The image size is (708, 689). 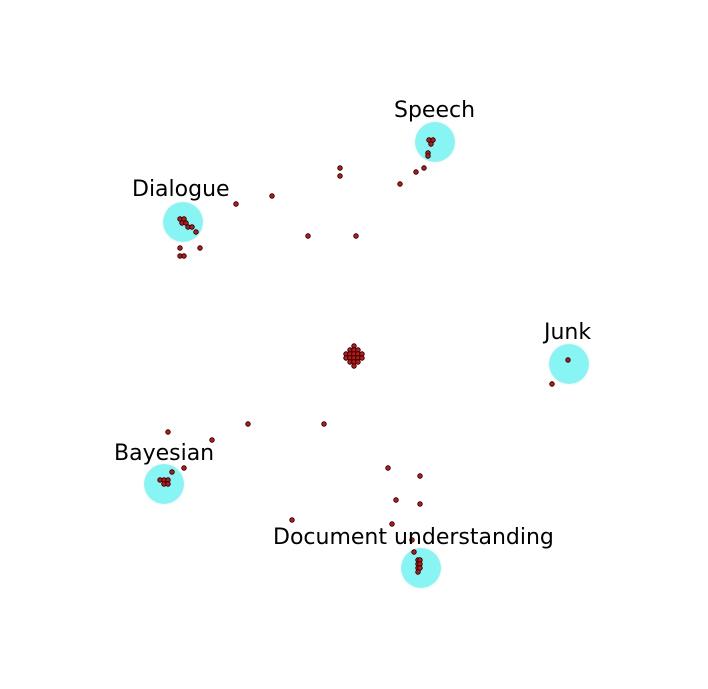 What do you see at coordinates (181, 189) in the screenshot?
I see `cluster-label-dialogue: Dialogue` at bounding box center [181, 189].